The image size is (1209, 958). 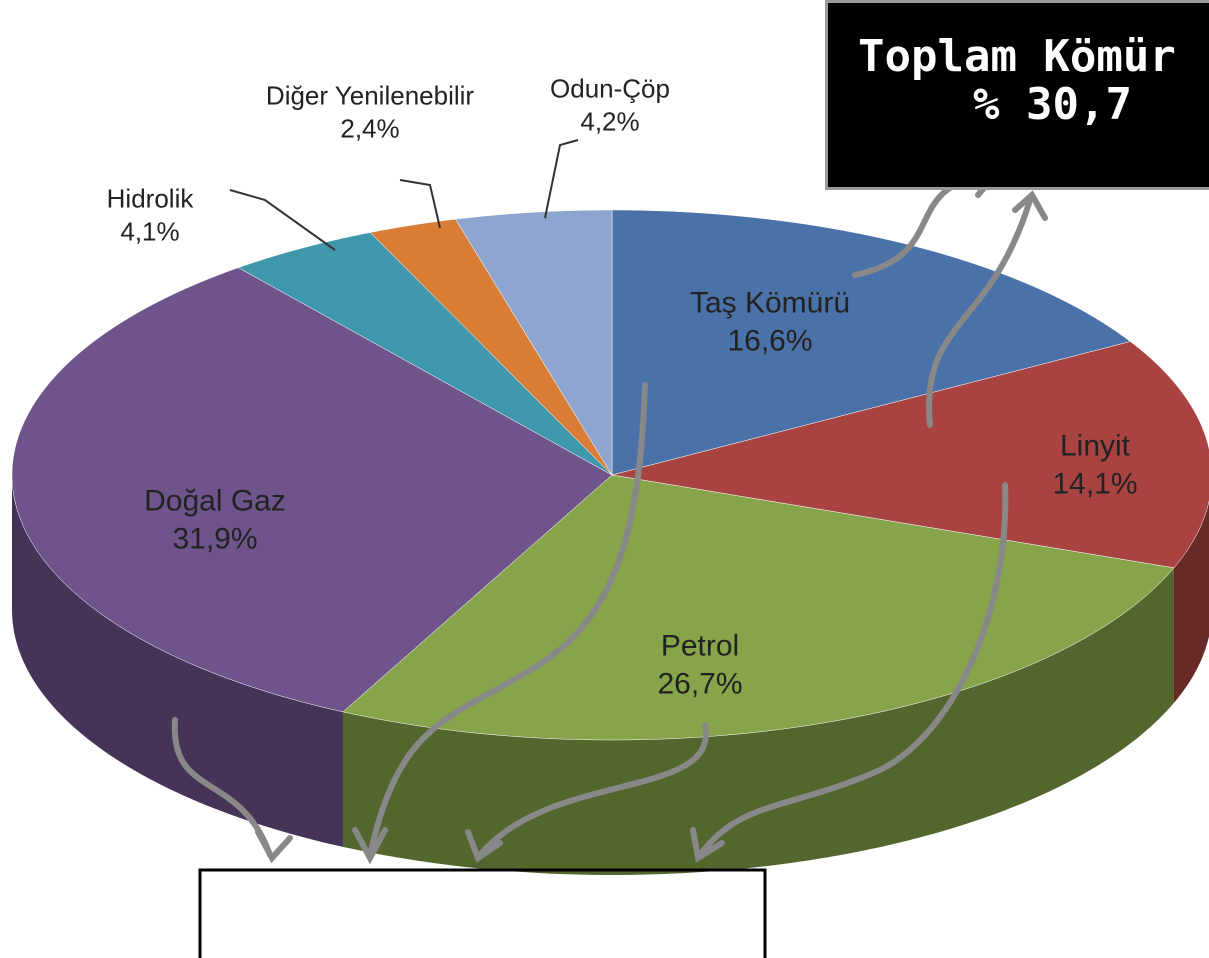 I want to click on category-label: Petrol, so click(x=700, y=646).